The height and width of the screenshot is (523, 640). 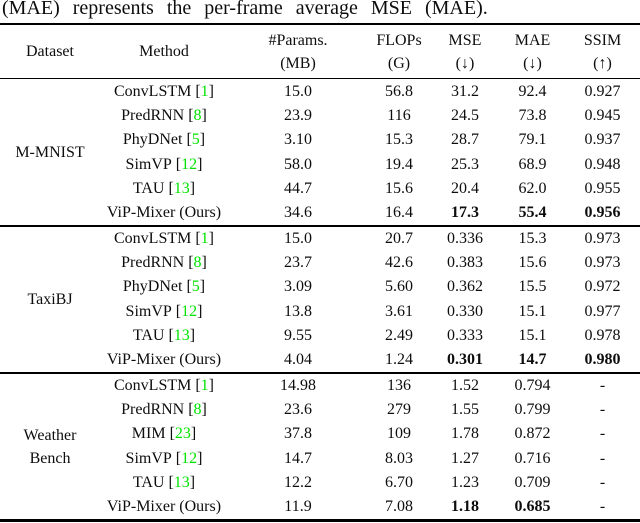 I want to click on cell-flops: 7.08, so click(x=399, y=507).